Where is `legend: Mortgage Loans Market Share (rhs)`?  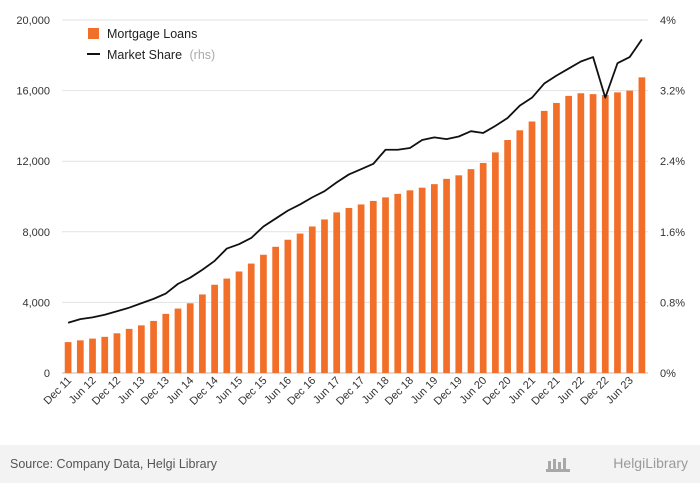
legend: Mortgage Loans Market Share (rhs) is located at coordinates (151, 44).